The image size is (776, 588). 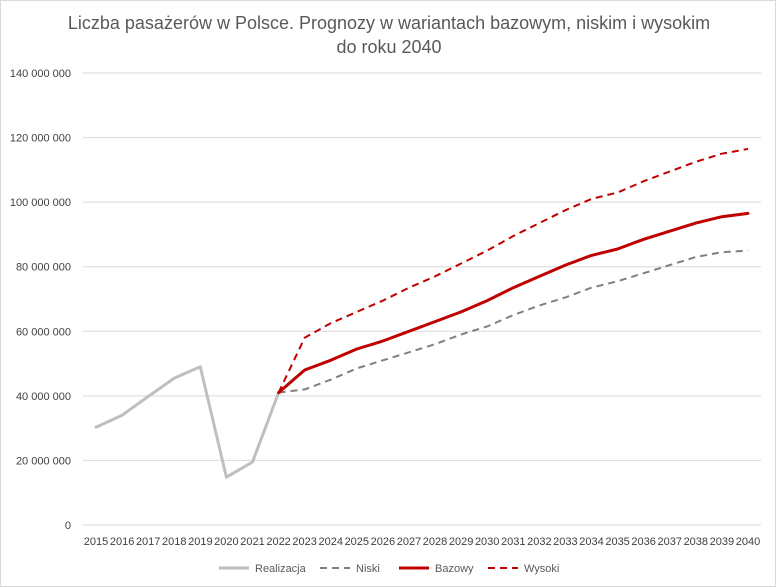 What do you see at coordinates (591, 542) in the screenshot?
I see `x-tick-label-2034: 2034` at bounding box center [591, 542].